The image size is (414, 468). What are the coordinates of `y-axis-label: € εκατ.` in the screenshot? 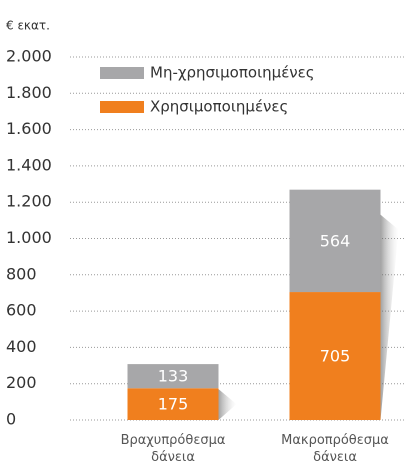 It's located at (28, 26).